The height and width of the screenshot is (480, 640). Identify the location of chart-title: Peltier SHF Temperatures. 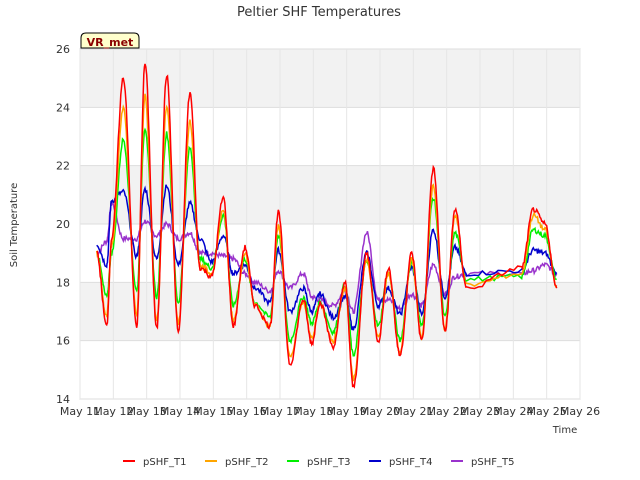
(319, 12).